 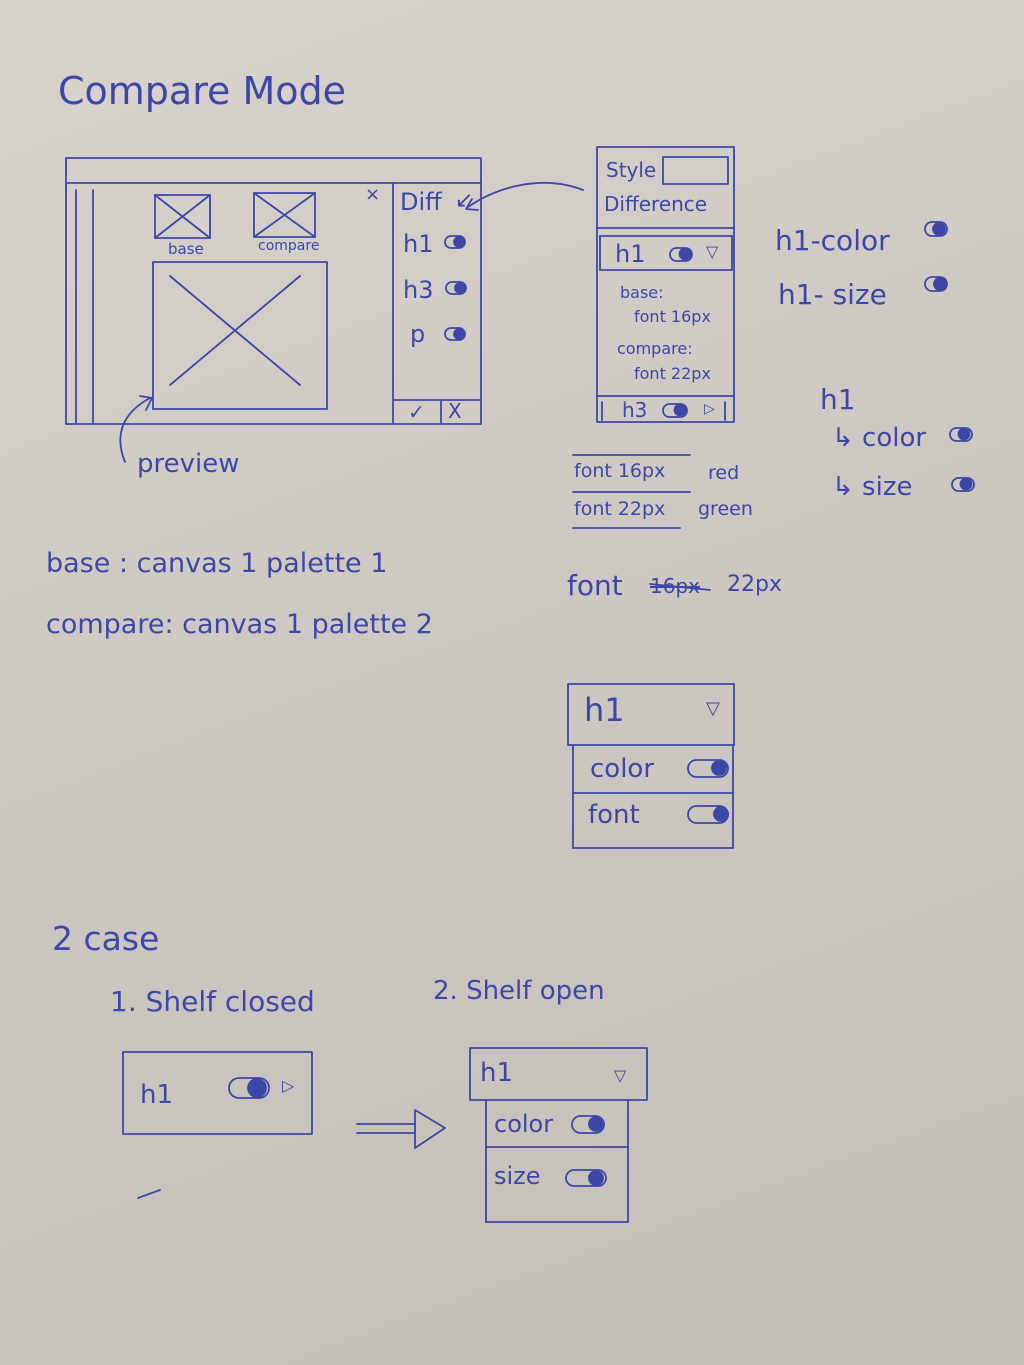 I want to click on cancel-cross: X, so click(x=455, y=411).